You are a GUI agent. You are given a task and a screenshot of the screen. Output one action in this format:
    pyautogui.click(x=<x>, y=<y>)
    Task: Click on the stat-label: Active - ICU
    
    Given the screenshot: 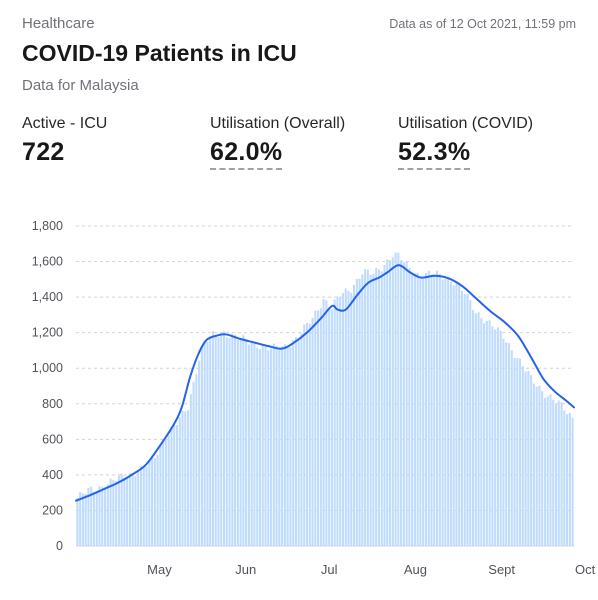 What is the action you would take?
    pyautogui.click(x=65, y=123)
    